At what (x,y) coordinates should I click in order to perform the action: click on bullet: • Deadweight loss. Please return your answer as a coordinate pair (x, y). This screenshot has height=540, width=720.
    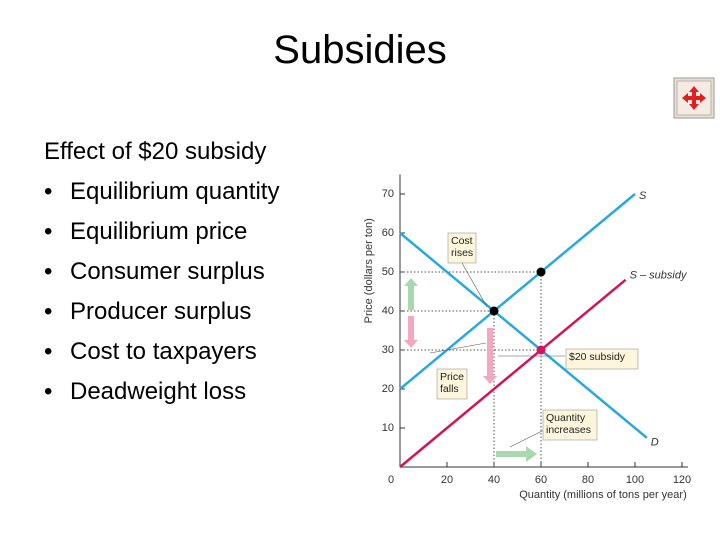
    Looking at the image, I should click on (161, 392).